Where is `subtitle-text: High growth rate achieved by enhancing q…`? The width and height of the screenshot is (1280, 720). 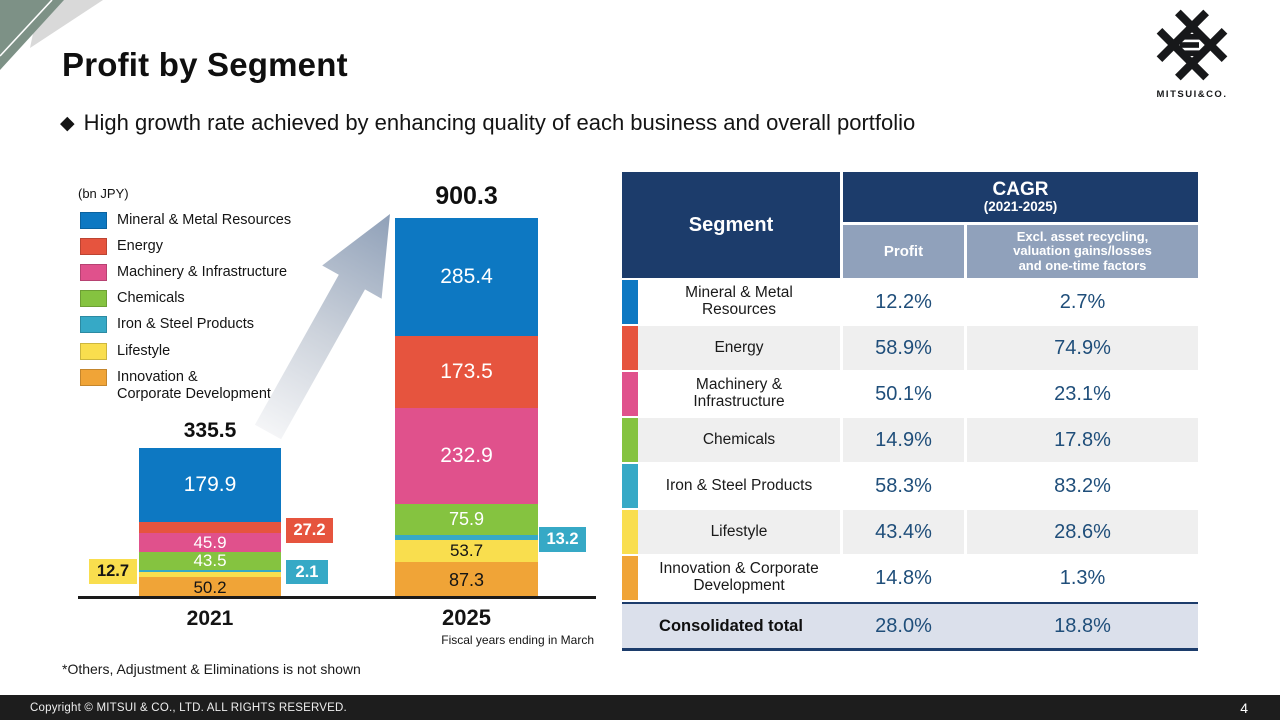 subtitle-text: High growth rate achieved by enhancing q… is located at coordinates (499, 122).